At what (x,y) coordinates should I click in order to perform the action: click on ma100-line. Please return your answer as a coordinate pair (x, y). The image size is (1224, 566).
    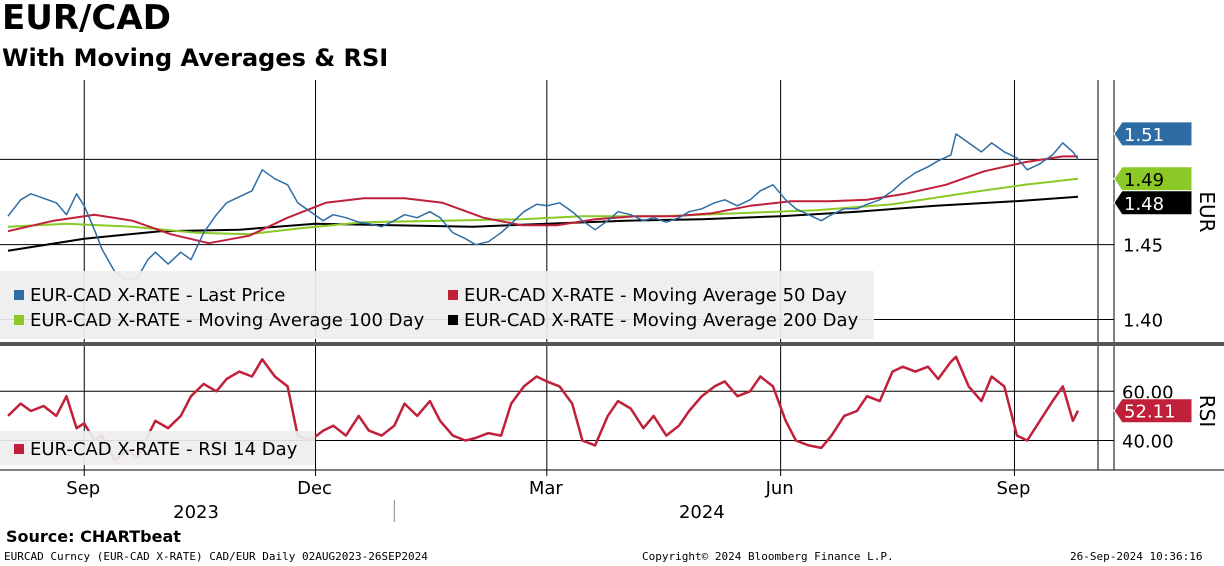
    Looking at the image, I should click on (543, 206).